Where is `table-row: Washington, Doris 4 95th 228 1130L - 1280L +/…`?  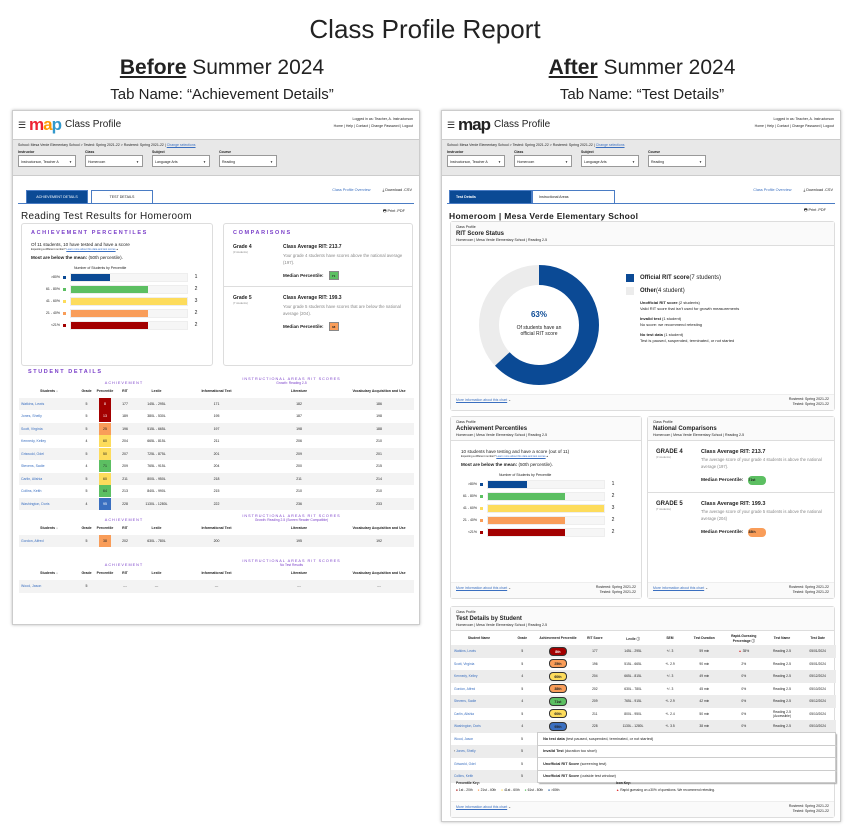 table-row: Washington, Doris 4 95th 228 1130L - 1280L +/… is located at coordinates (643, 726).